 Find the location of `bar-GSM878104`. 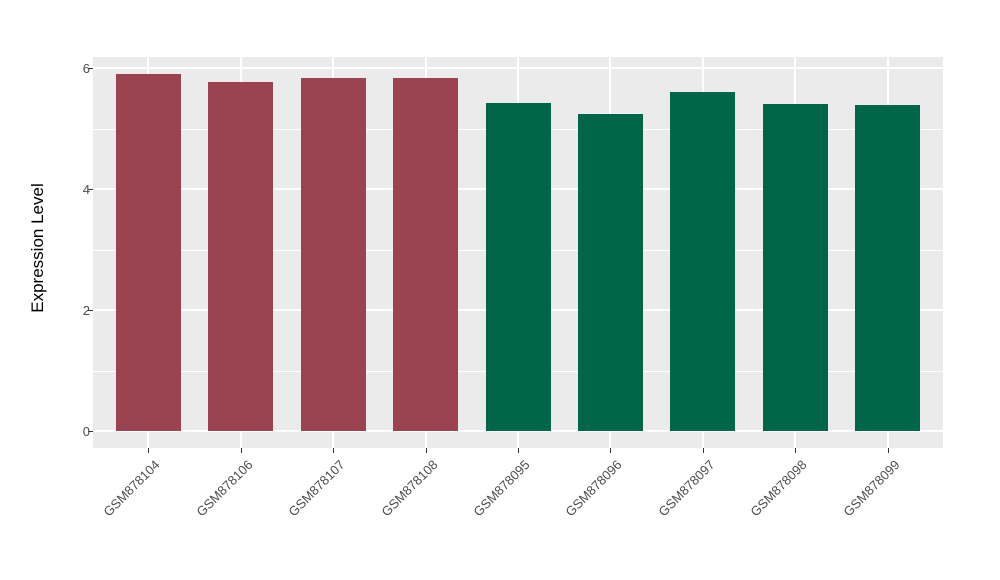

bar-GSM878104 is located at coordinates (148, 252).